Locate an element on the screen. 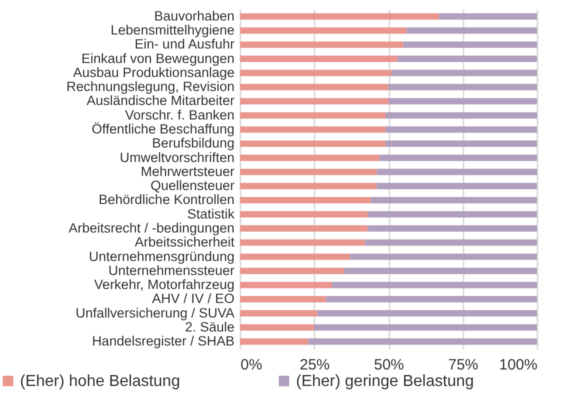 Image resolution: width=570 pixels, height=410 pixels. y-tick-label: Umweltvorschriften is located at coordinates (177, 157).